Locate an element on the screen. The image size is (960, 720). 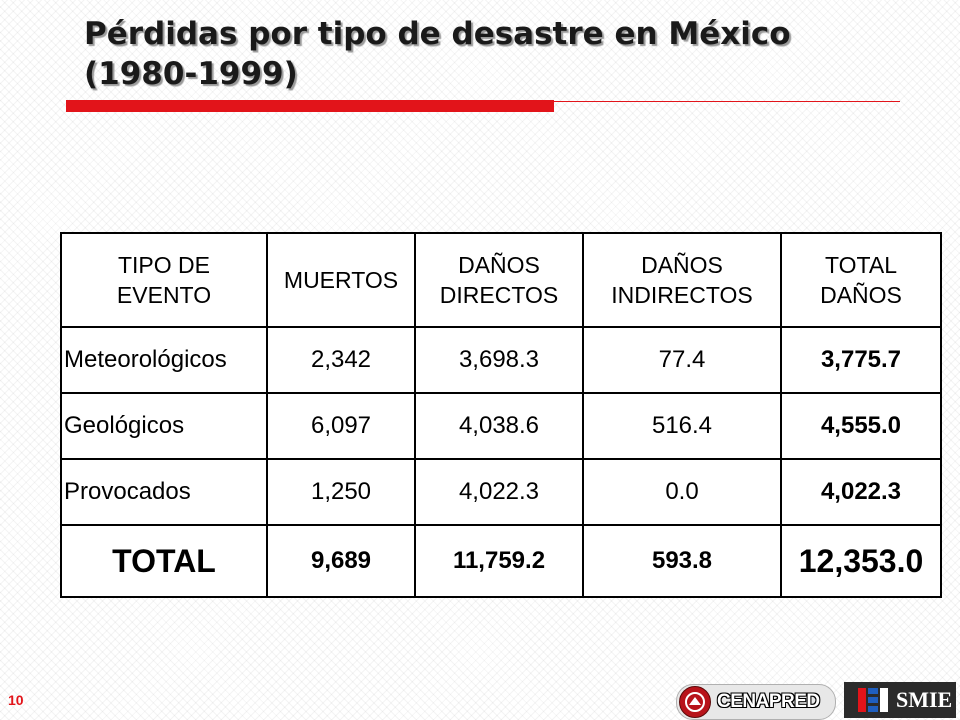
title-line-1: Pérdidas por tipo de desastre en México is located at coordinates (437, 34).